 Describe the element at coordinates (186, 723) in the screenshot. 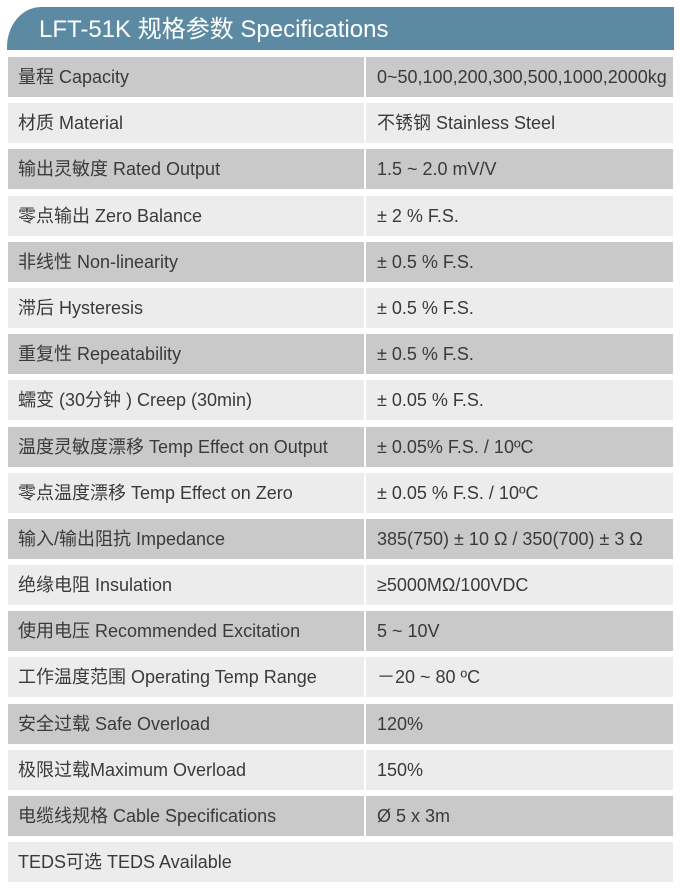

I see `spec-label: 安全过载 Safe Overload` at that location.